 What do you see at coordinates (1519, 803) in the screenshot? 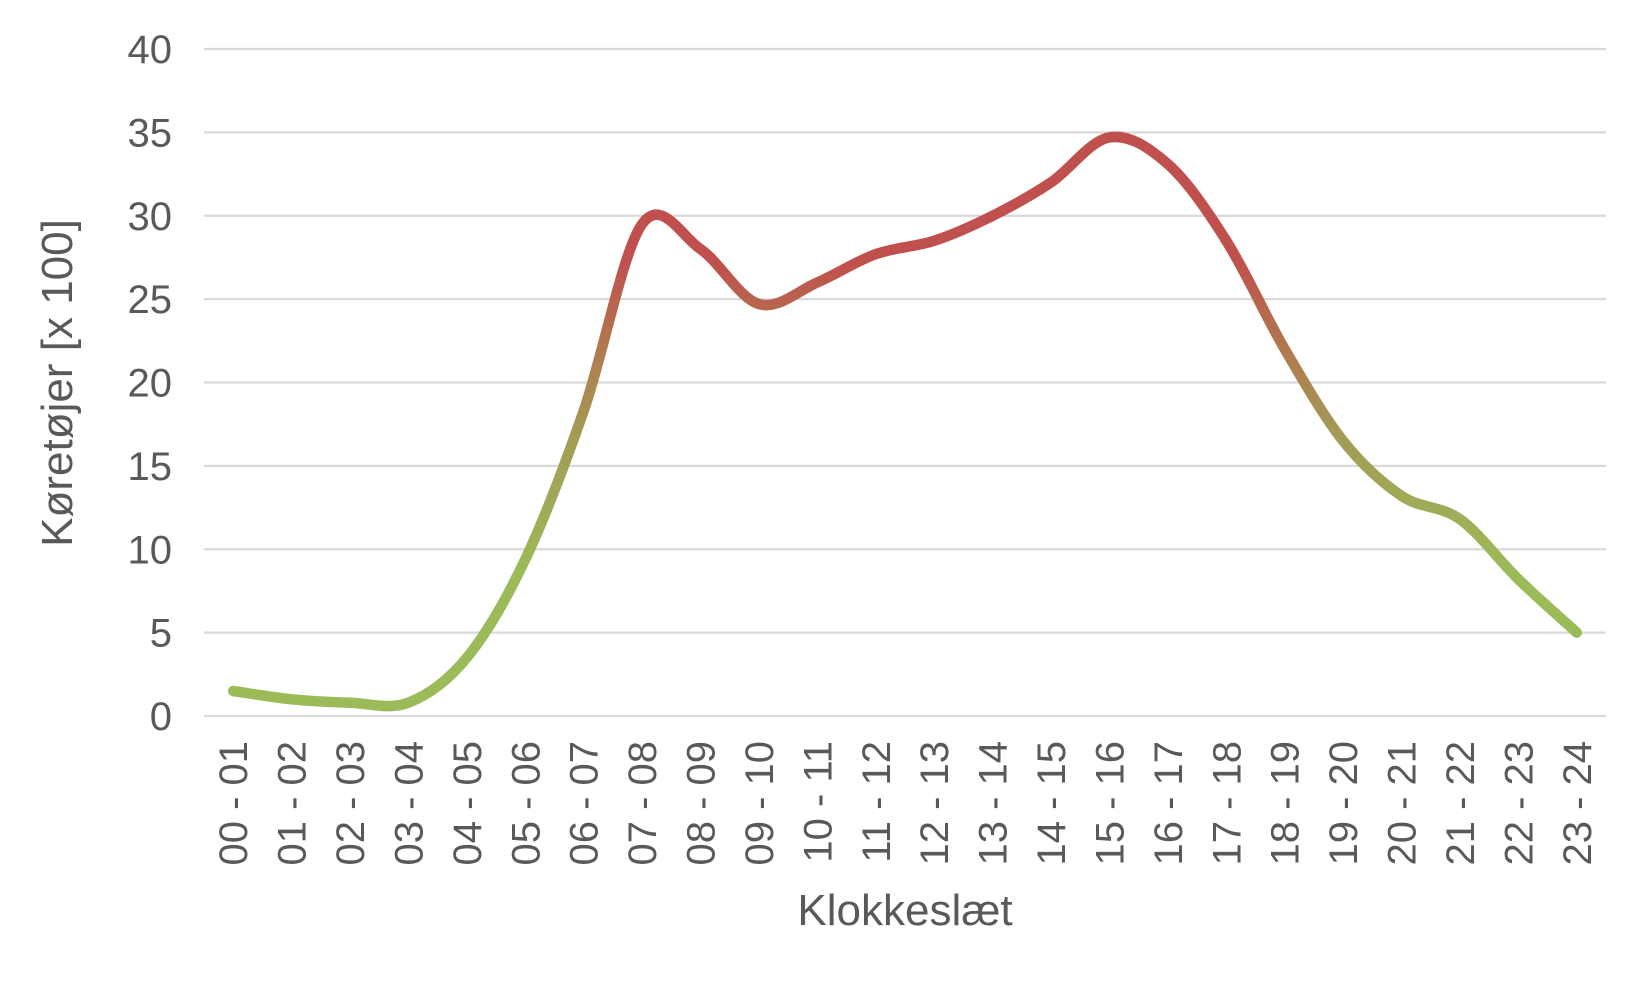
I see `x-tick-label: 22 - 23` at bounding box center [1519, 803].